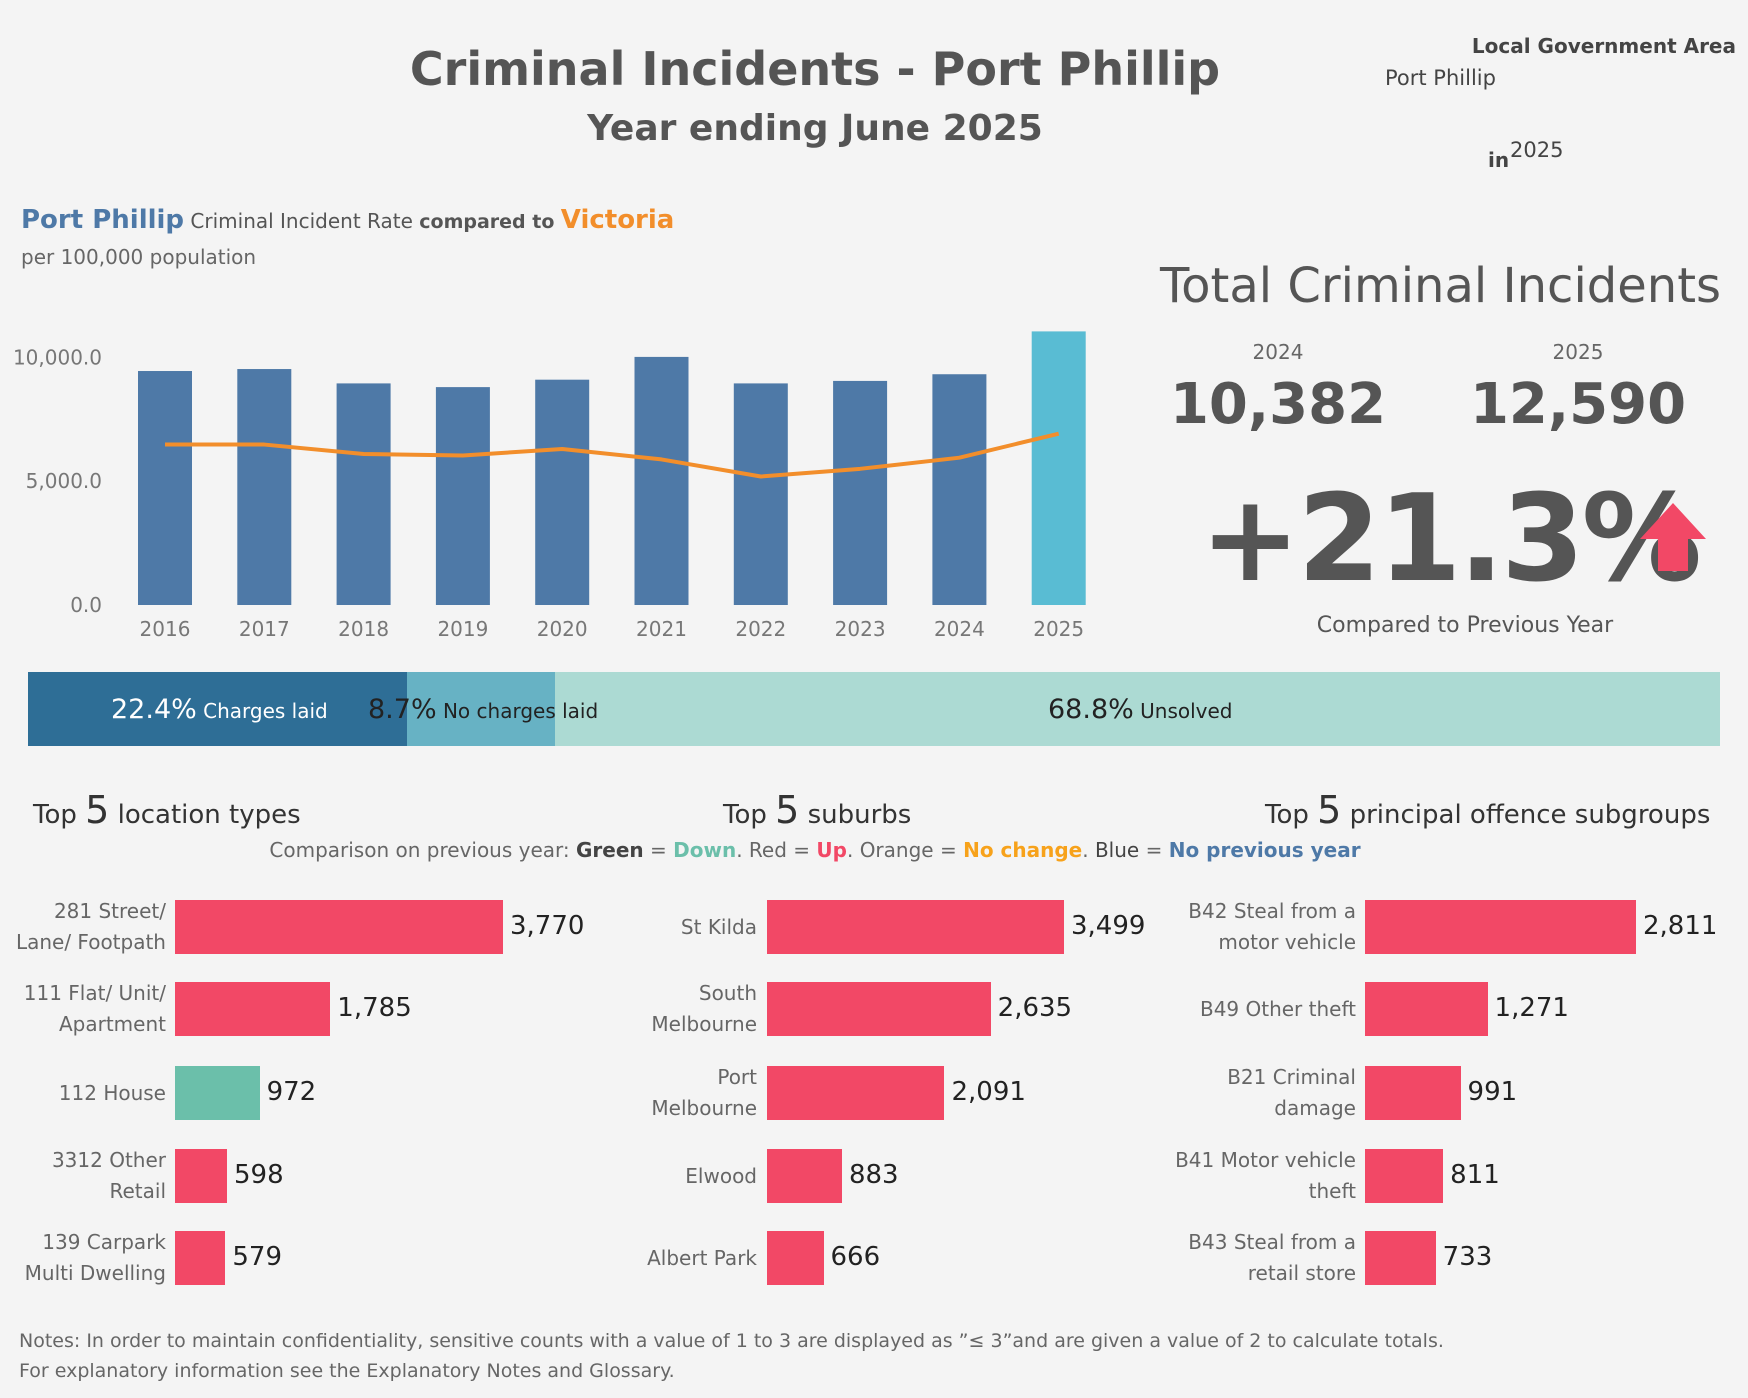 Image resolution: width=1748 pixels, height=1398 pixels. Describe the element at coordinates (727, 993) in the screenshot. I see `suburb-label-line: South` at that location.